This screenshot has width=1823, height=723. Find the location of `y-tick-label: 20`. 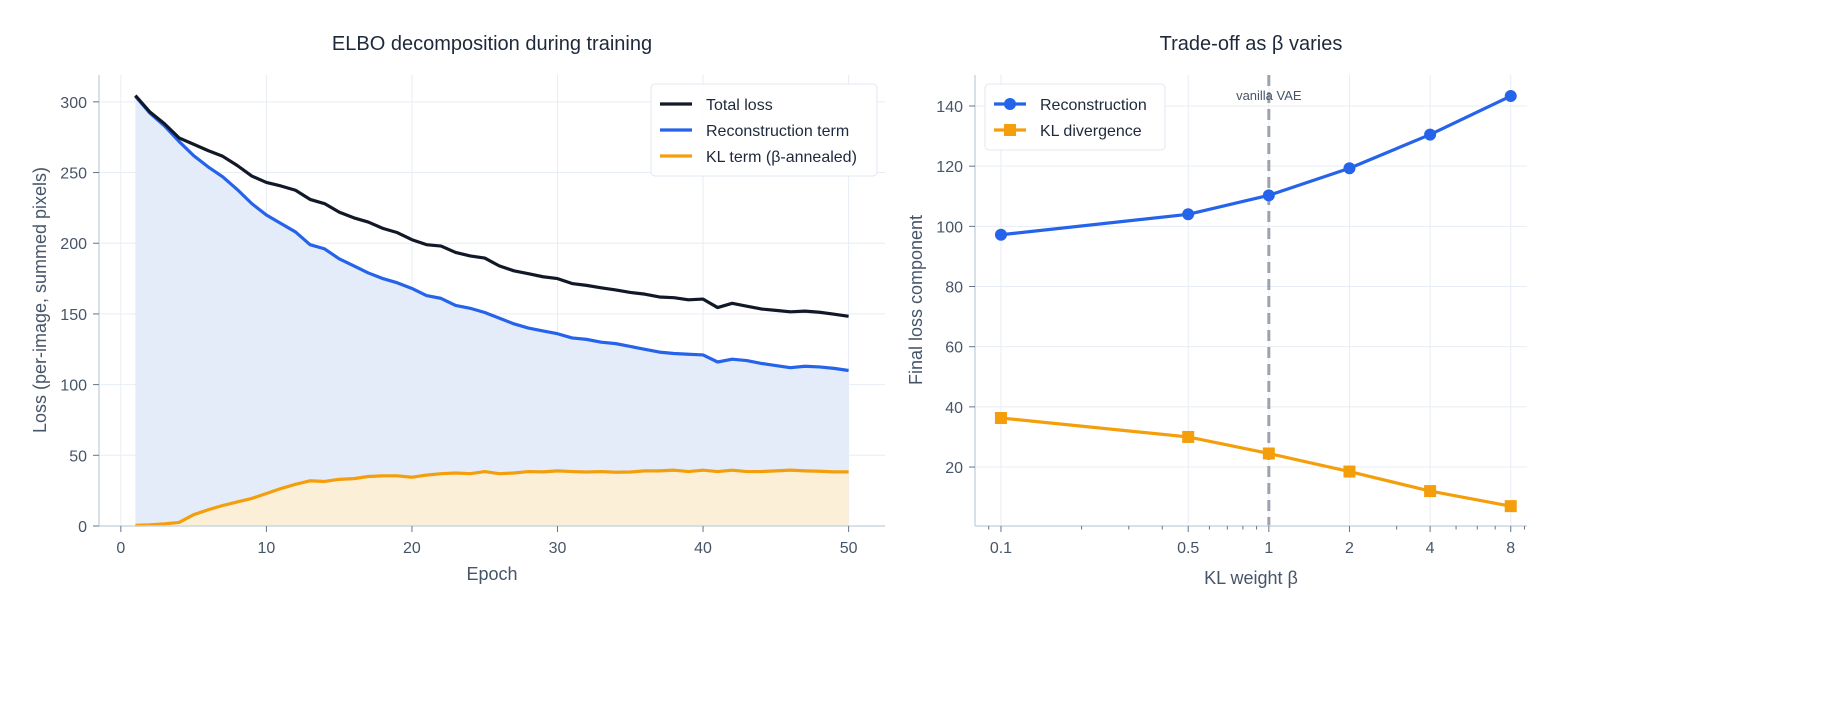

y-tick-label: 20 is located at coordinates (954, 468).